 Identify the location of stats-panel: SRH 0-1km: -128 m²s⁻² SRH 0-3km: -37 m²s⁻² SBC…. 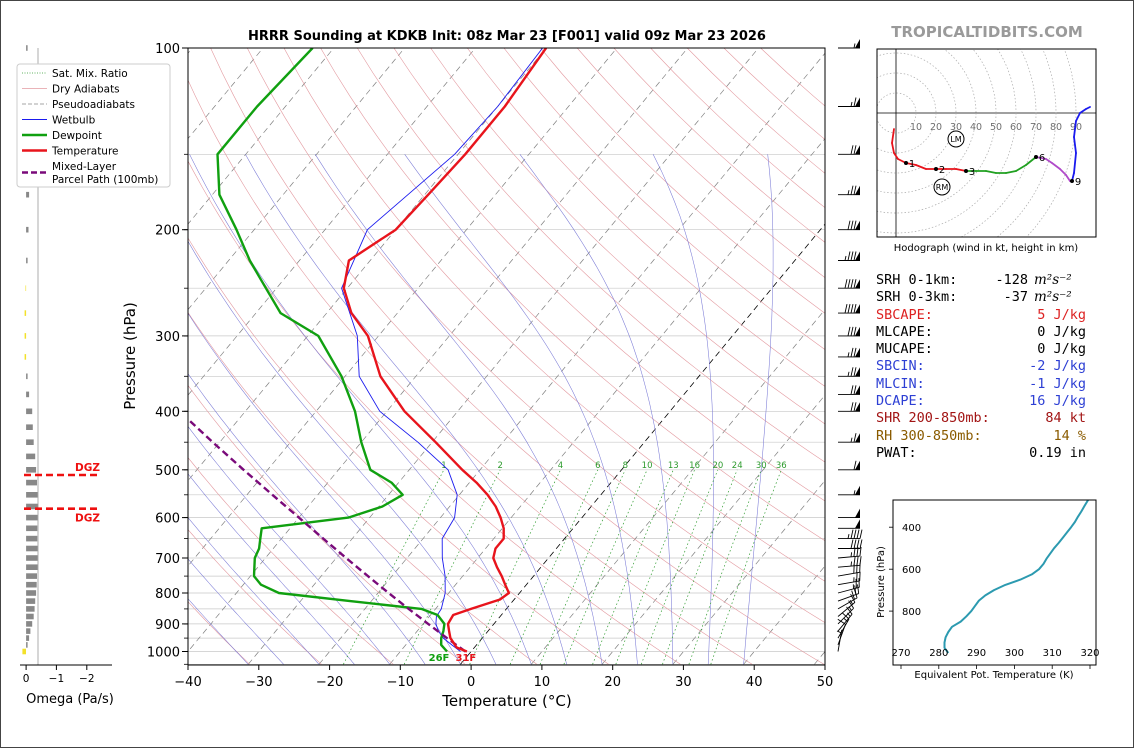
(986, 367).